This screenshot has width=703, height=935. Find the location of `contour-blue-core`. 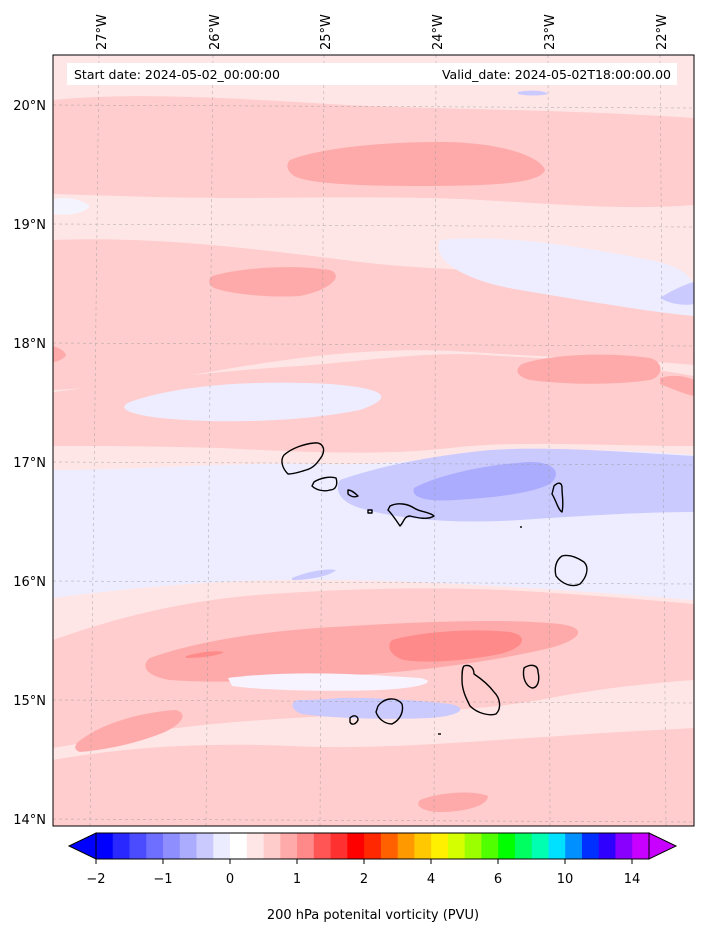

contour-blue-core is located at coordinates (484, 481).